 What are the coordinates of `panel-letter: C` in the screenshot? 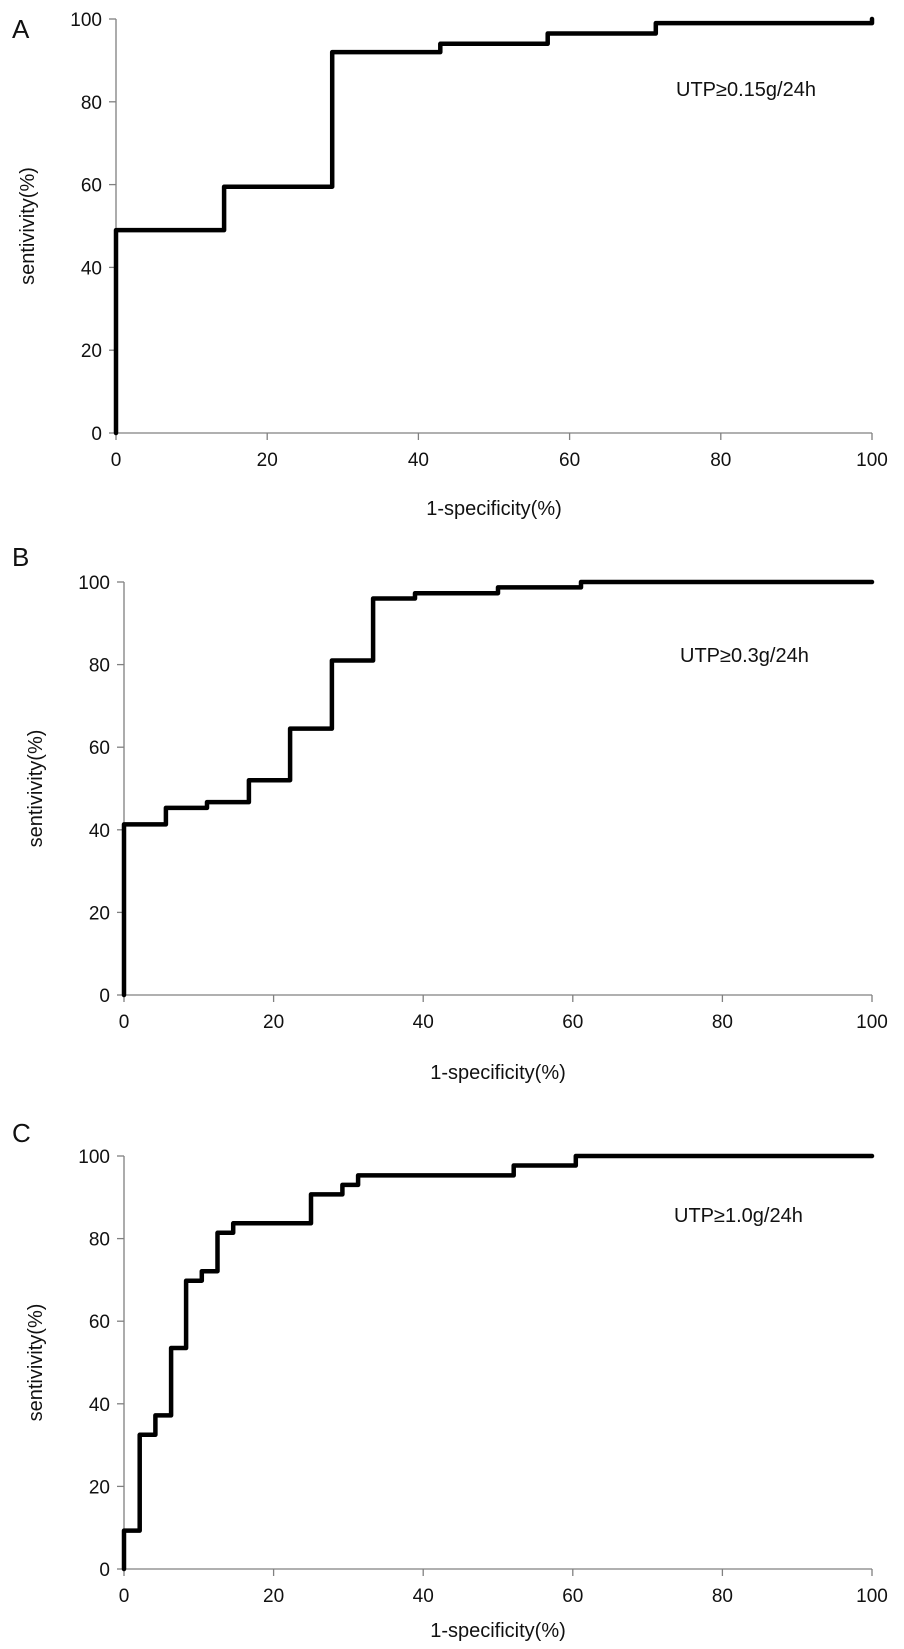 It's located at (21, 1133).